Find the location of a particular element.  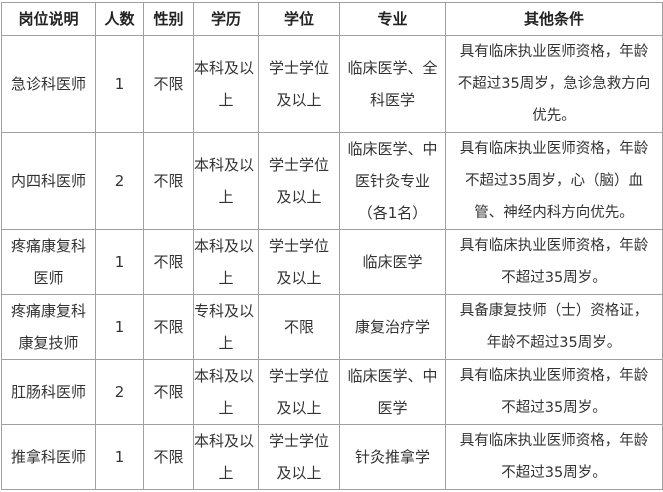

table-header-row: 岗位说明 人数 性别 学历 学位 专业 其他条件 is located at coordinates (332, 19).